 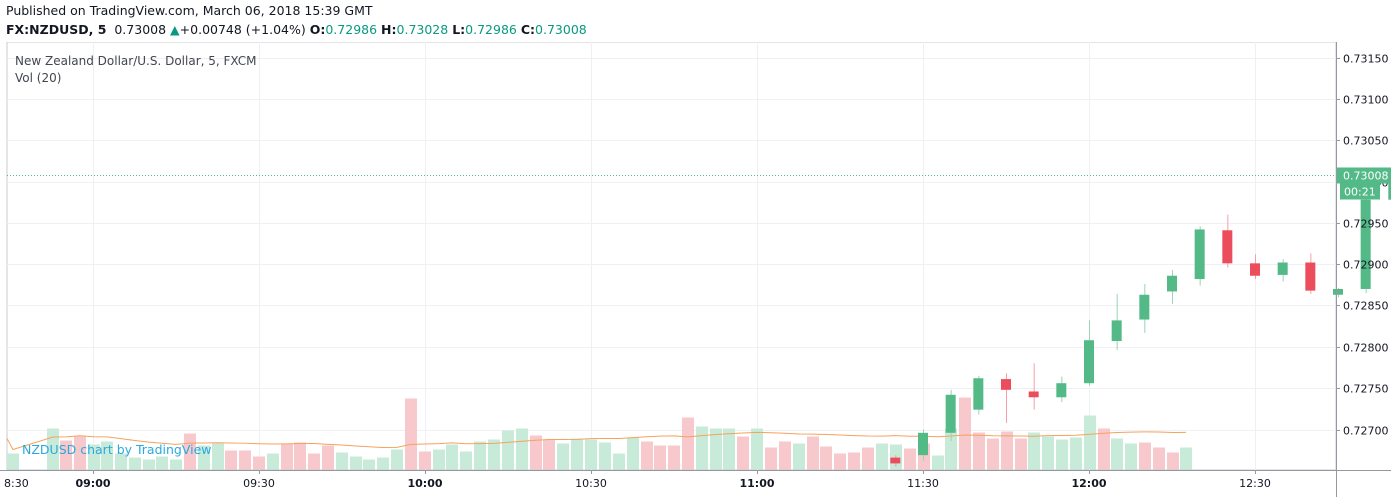 I want to click on price-tick-label: 0.72850, so click(x=1366, y=306).